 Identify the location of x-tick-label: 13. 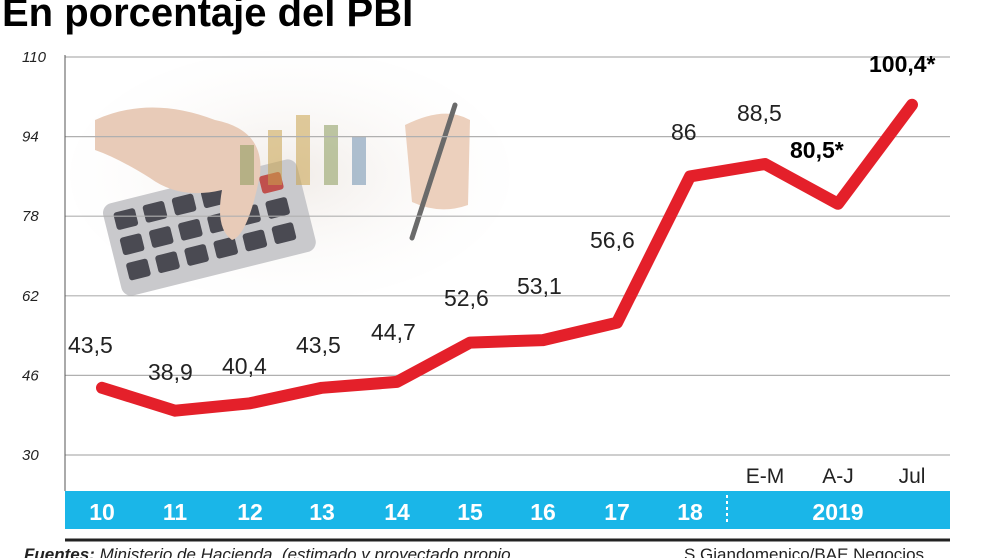
(322, 512).